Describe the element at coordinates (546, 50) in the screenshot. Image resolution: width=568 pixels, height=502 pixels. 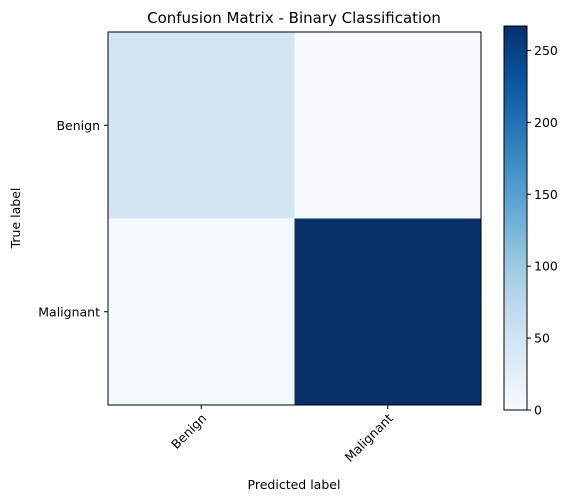
I see `colorbar-tick-label: 250` at that location.